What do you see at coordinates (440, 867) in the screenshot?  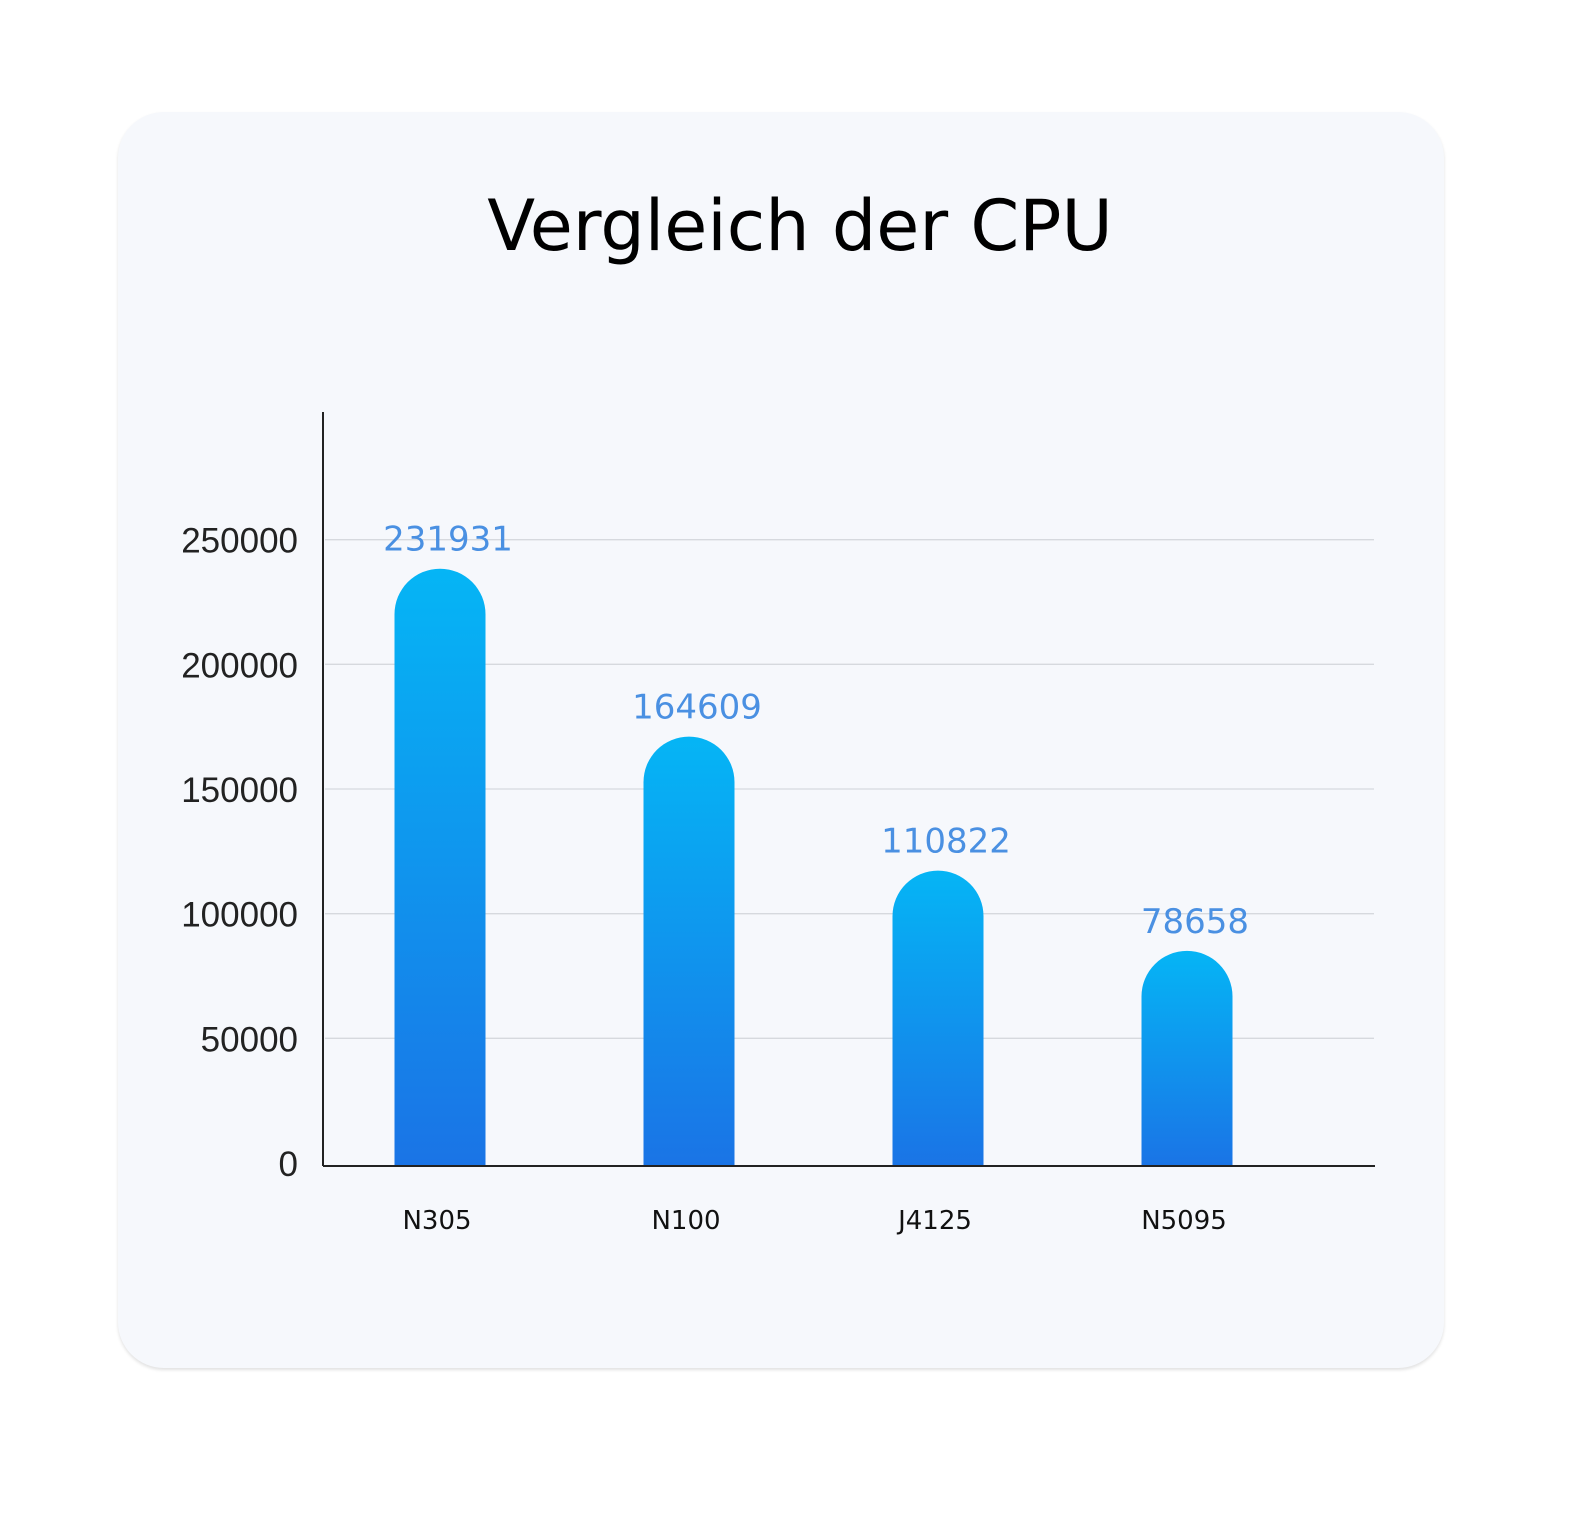 I see `bar-n305` at bounding box center [440, 867].